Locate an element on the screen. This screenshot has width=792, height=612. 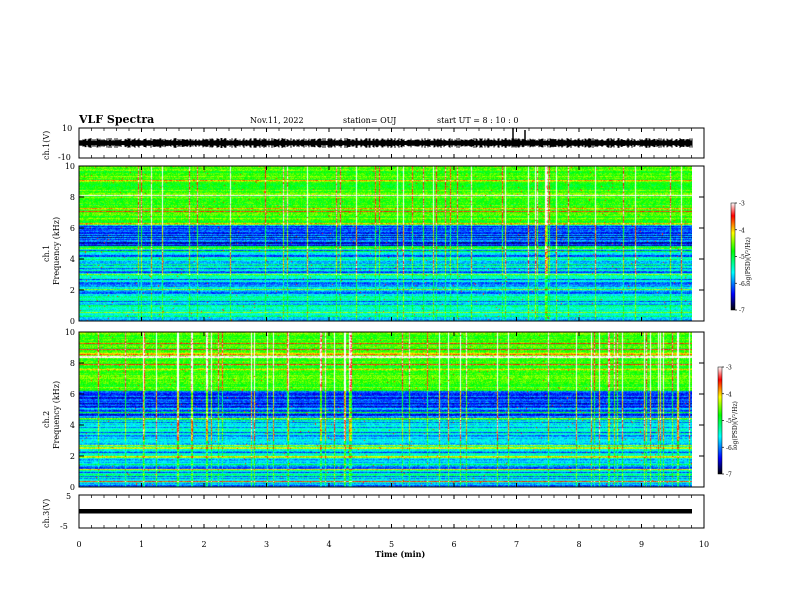
ch2-colorbar-ticks: -3 -4 -5 -6 -7 is located at coordinates (727, 422).